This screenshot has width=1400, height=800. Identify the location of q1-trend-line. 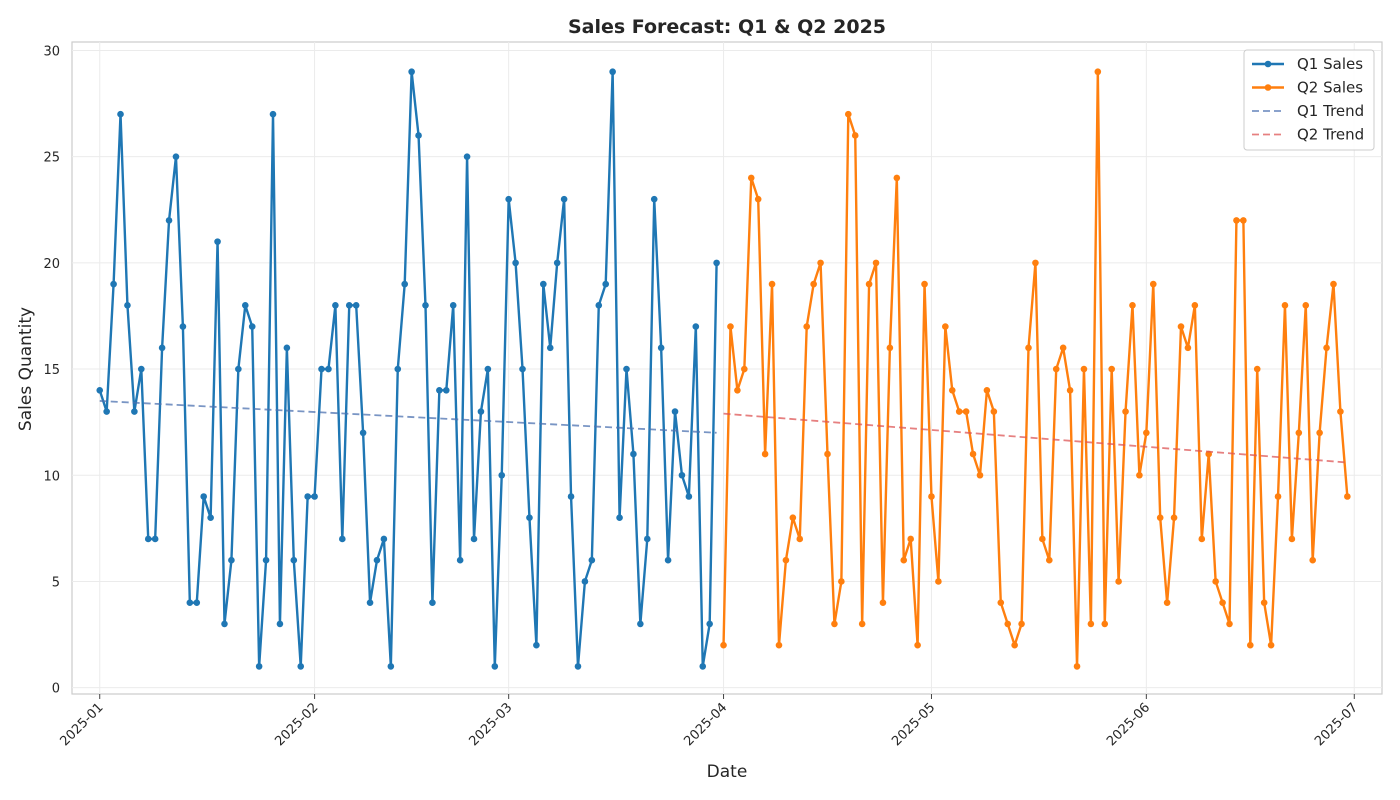
(408, 417).